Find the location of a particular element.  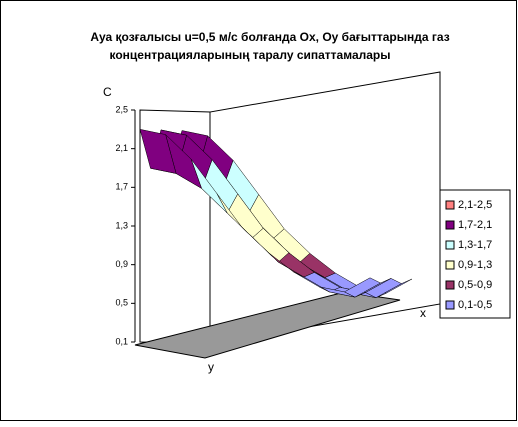

legend-label: 0,5-0,9 is located at coordinates (475, 285).